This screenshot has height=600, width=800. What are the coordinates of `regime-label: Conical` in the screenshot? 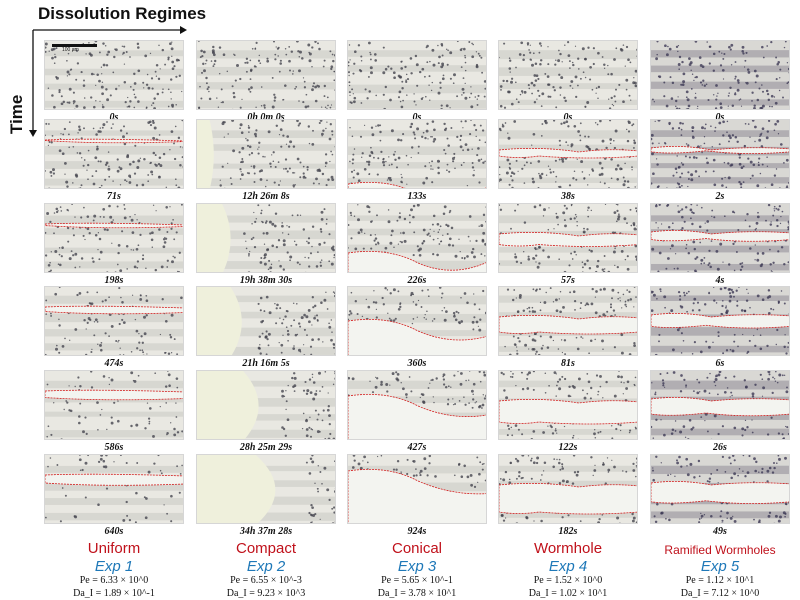 It's located at (417, 548).